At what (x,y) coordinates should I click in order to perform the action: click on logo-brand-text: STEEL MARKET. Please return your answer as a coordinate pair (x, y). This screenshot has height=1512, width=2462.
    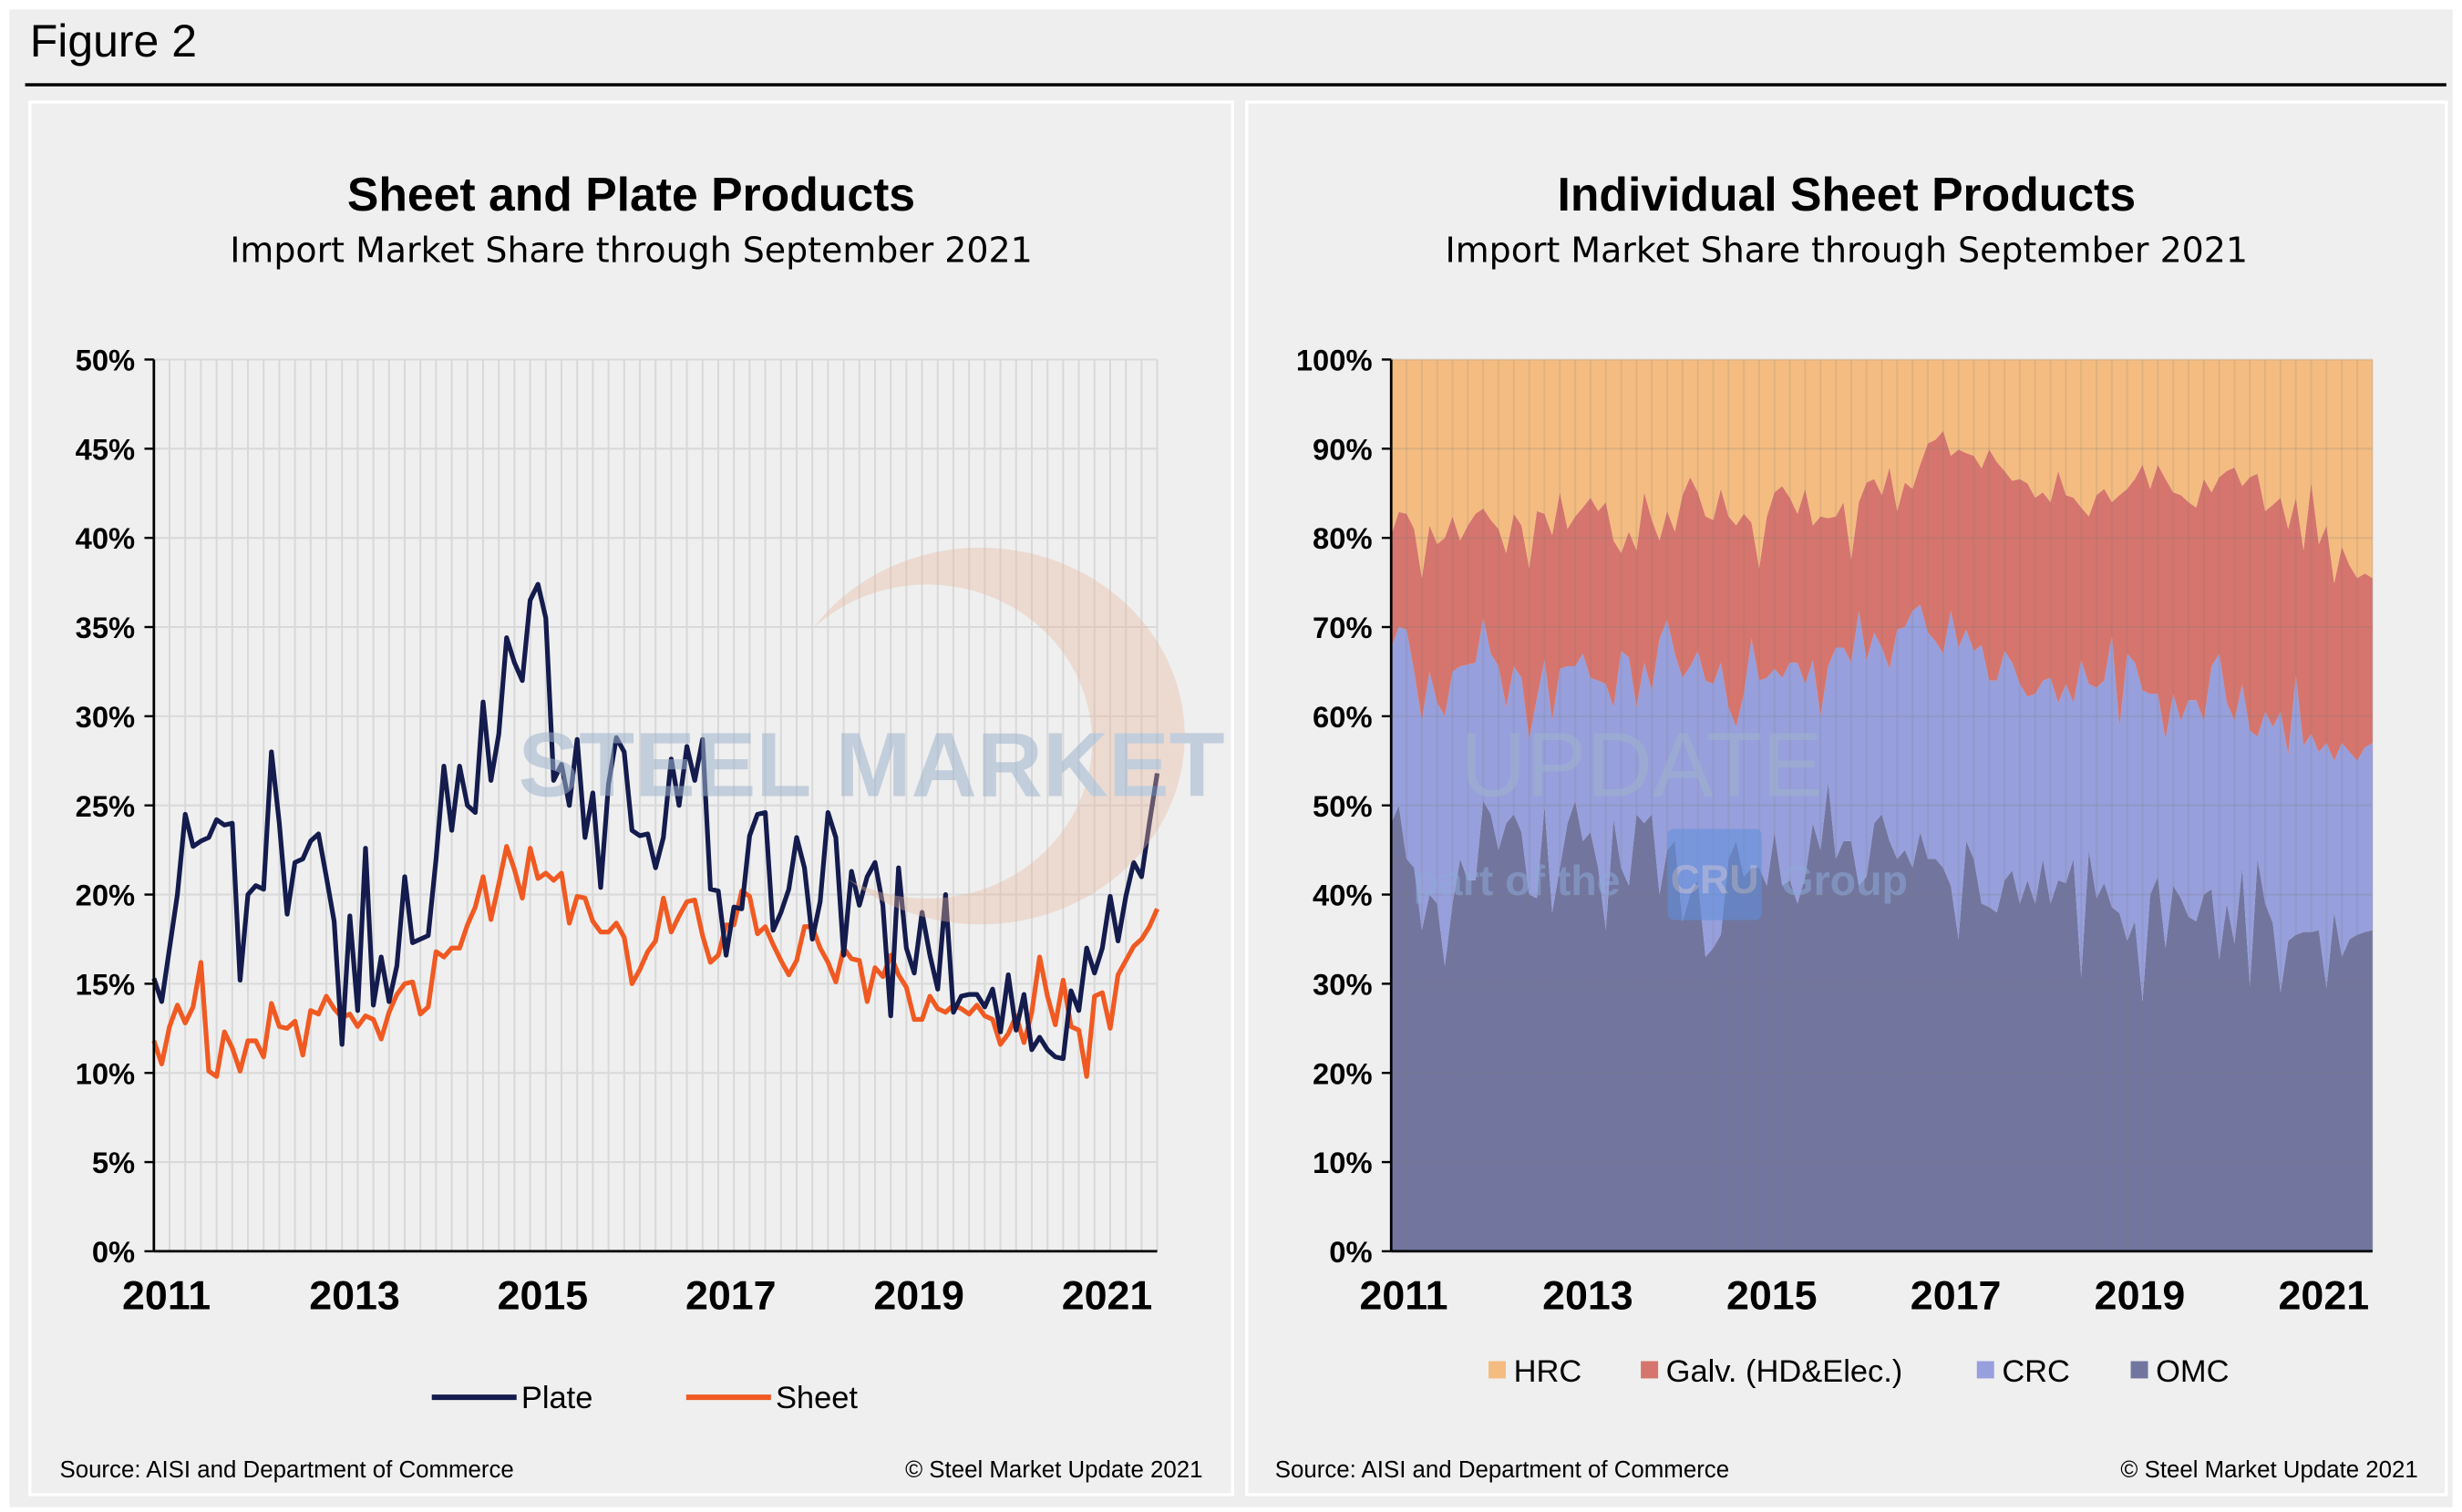
    Looking at the image, I should click on (871, 766).